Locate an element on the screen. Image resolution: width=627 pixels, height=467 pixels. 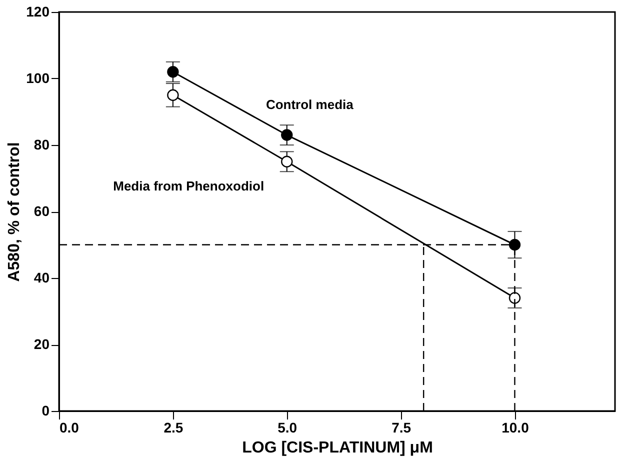
y-tick-label: 120 is located at coordinates (38, 12).